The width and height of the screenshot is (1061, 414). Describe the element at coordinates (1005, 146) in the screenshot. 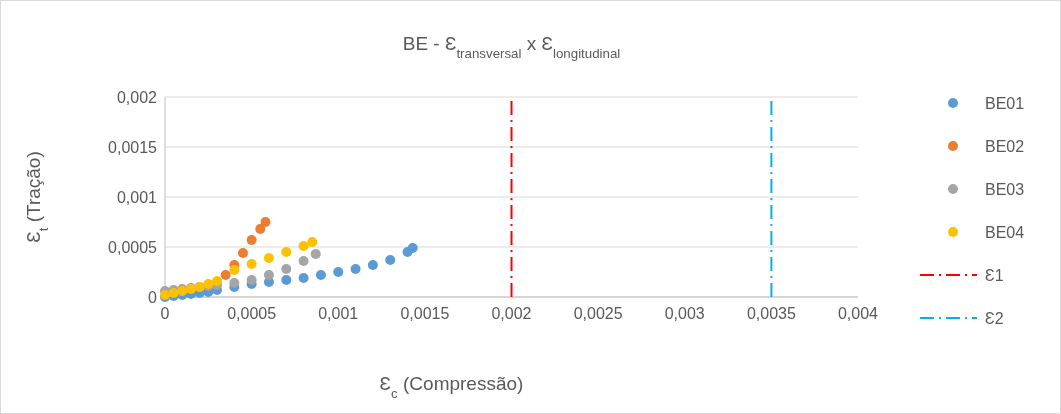

I see `legend-label: BE02` at that location.